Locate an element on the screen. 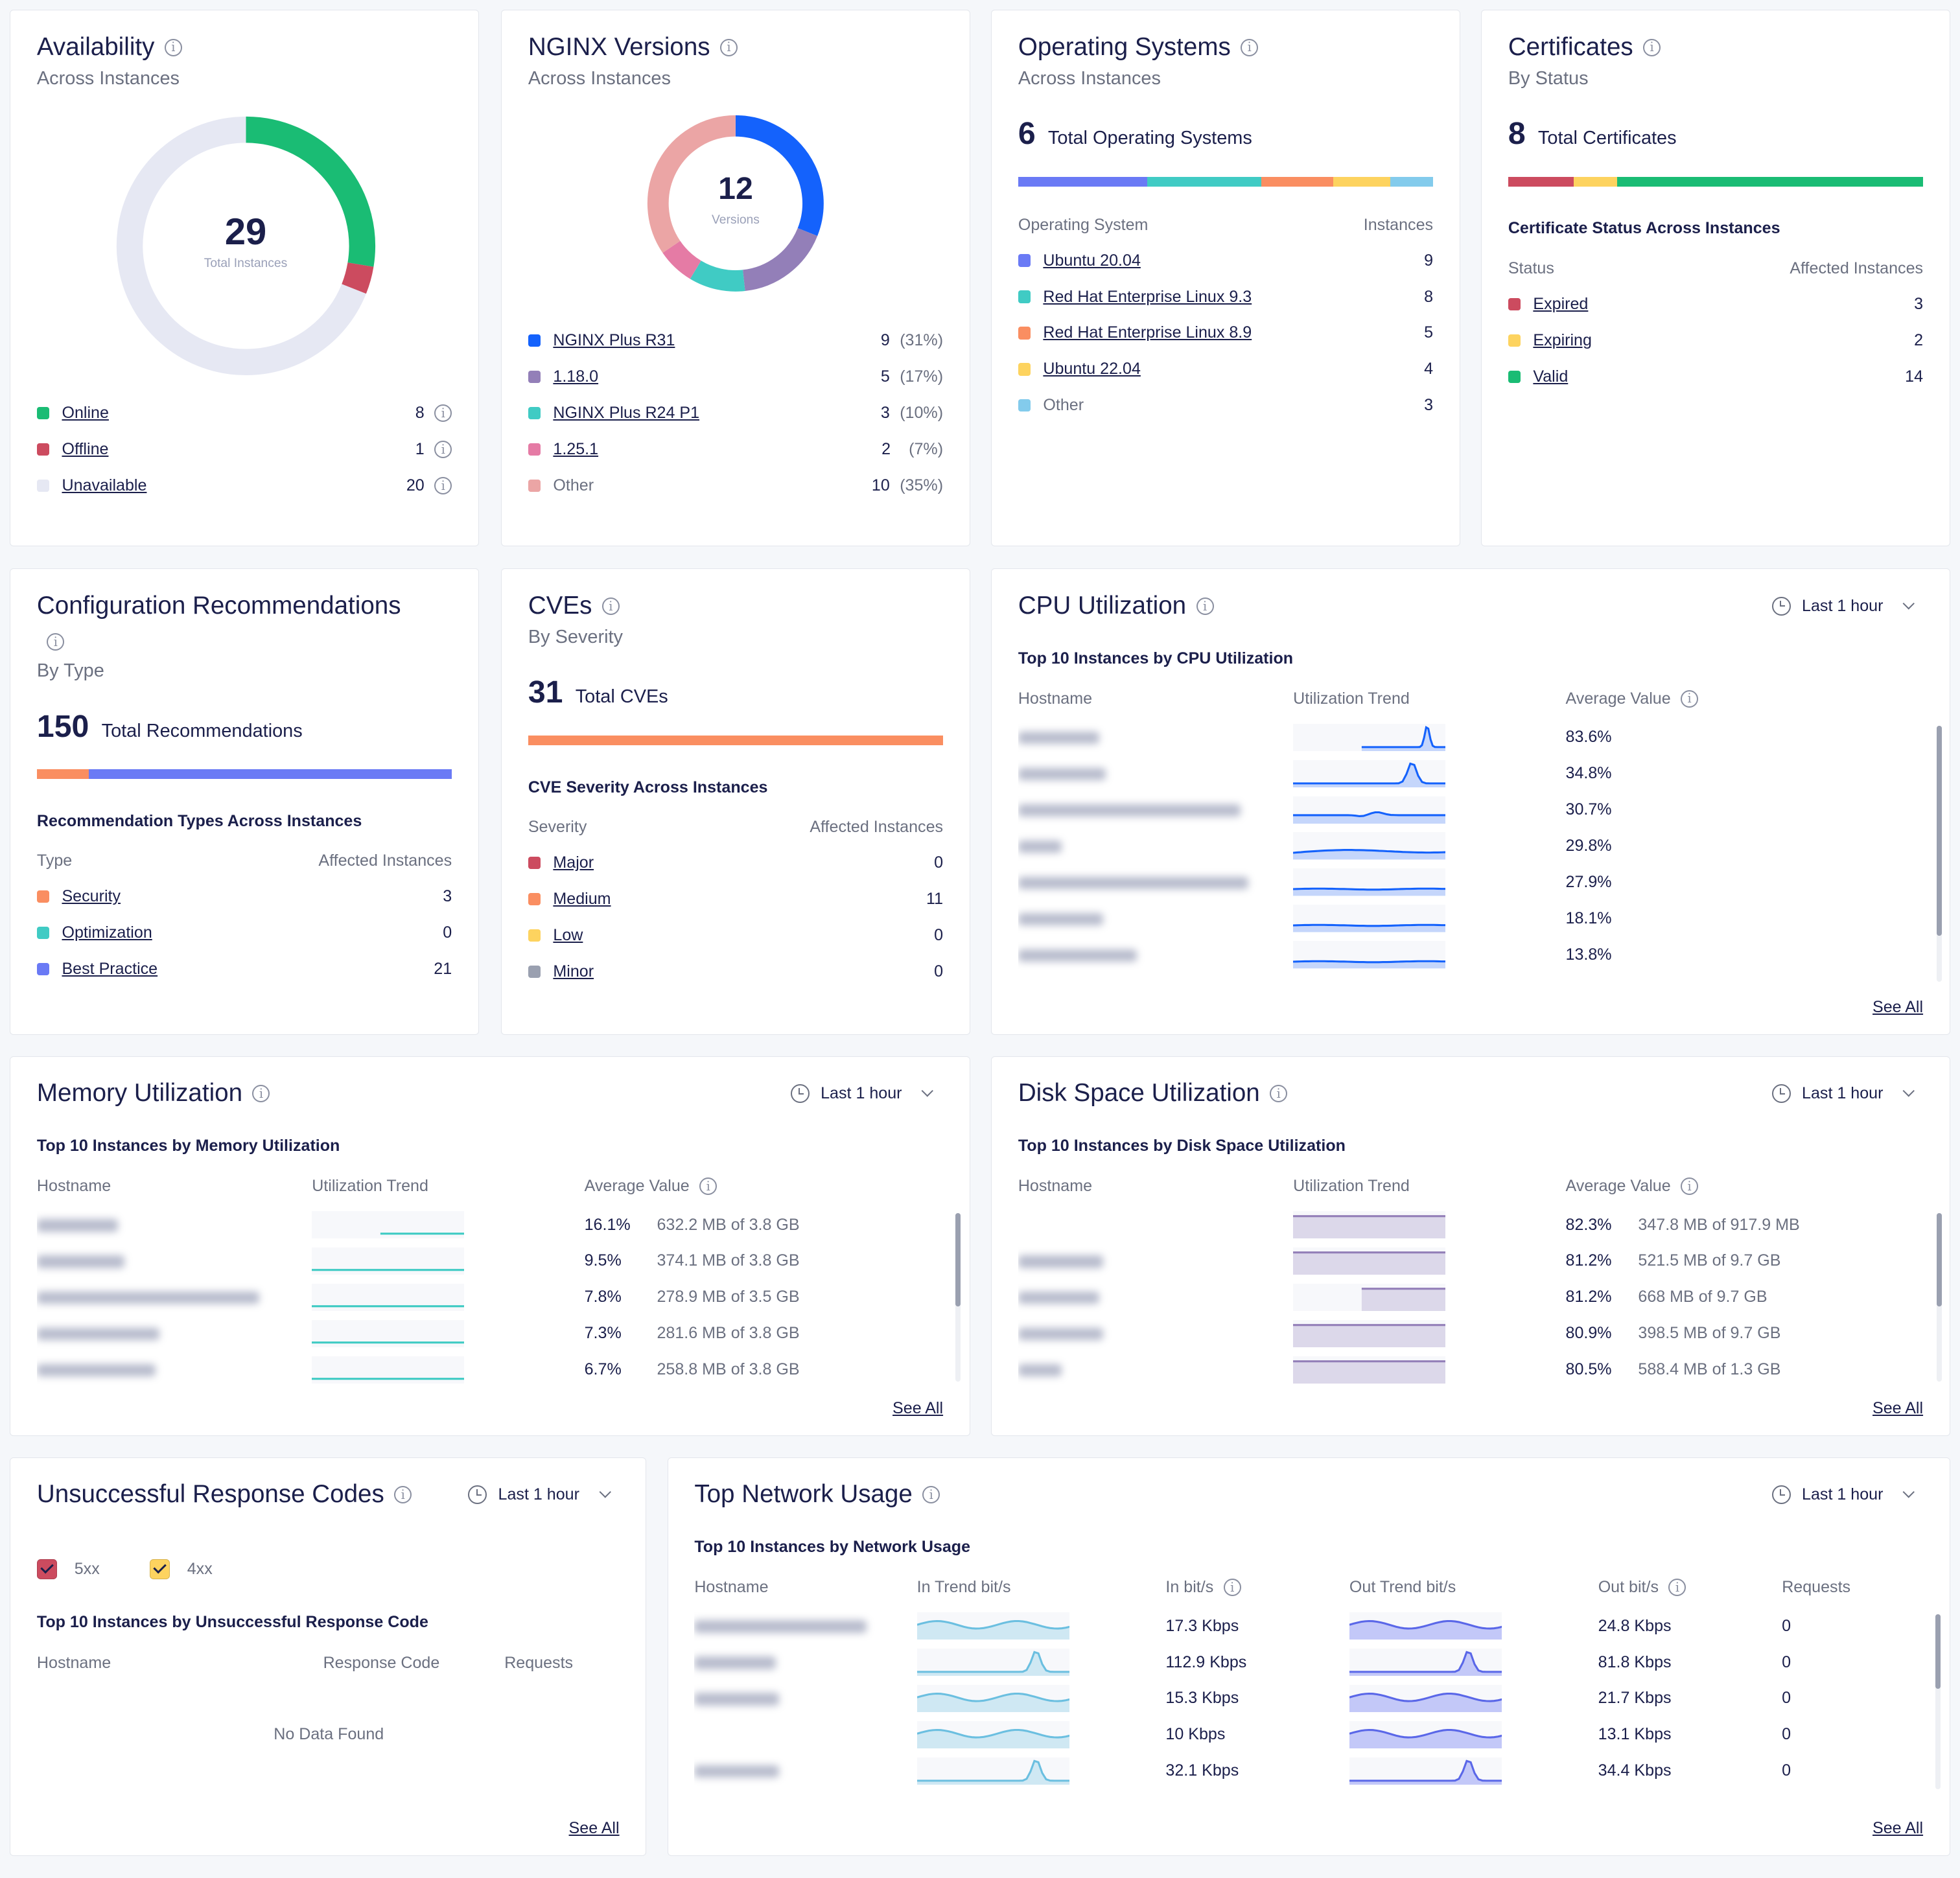 The width and height of the screenshot is (1960, 1878). legend-label: Low is located at coordinates (568, 936).